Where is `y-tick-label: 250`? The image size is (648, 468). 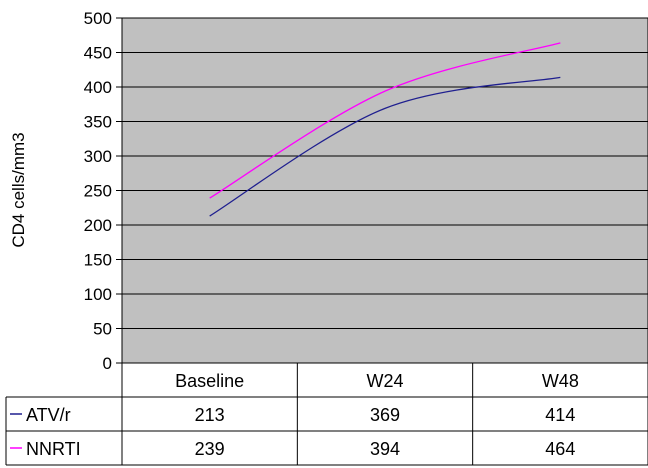 y-tick-label: 250 is located at coordinates (98, 191).